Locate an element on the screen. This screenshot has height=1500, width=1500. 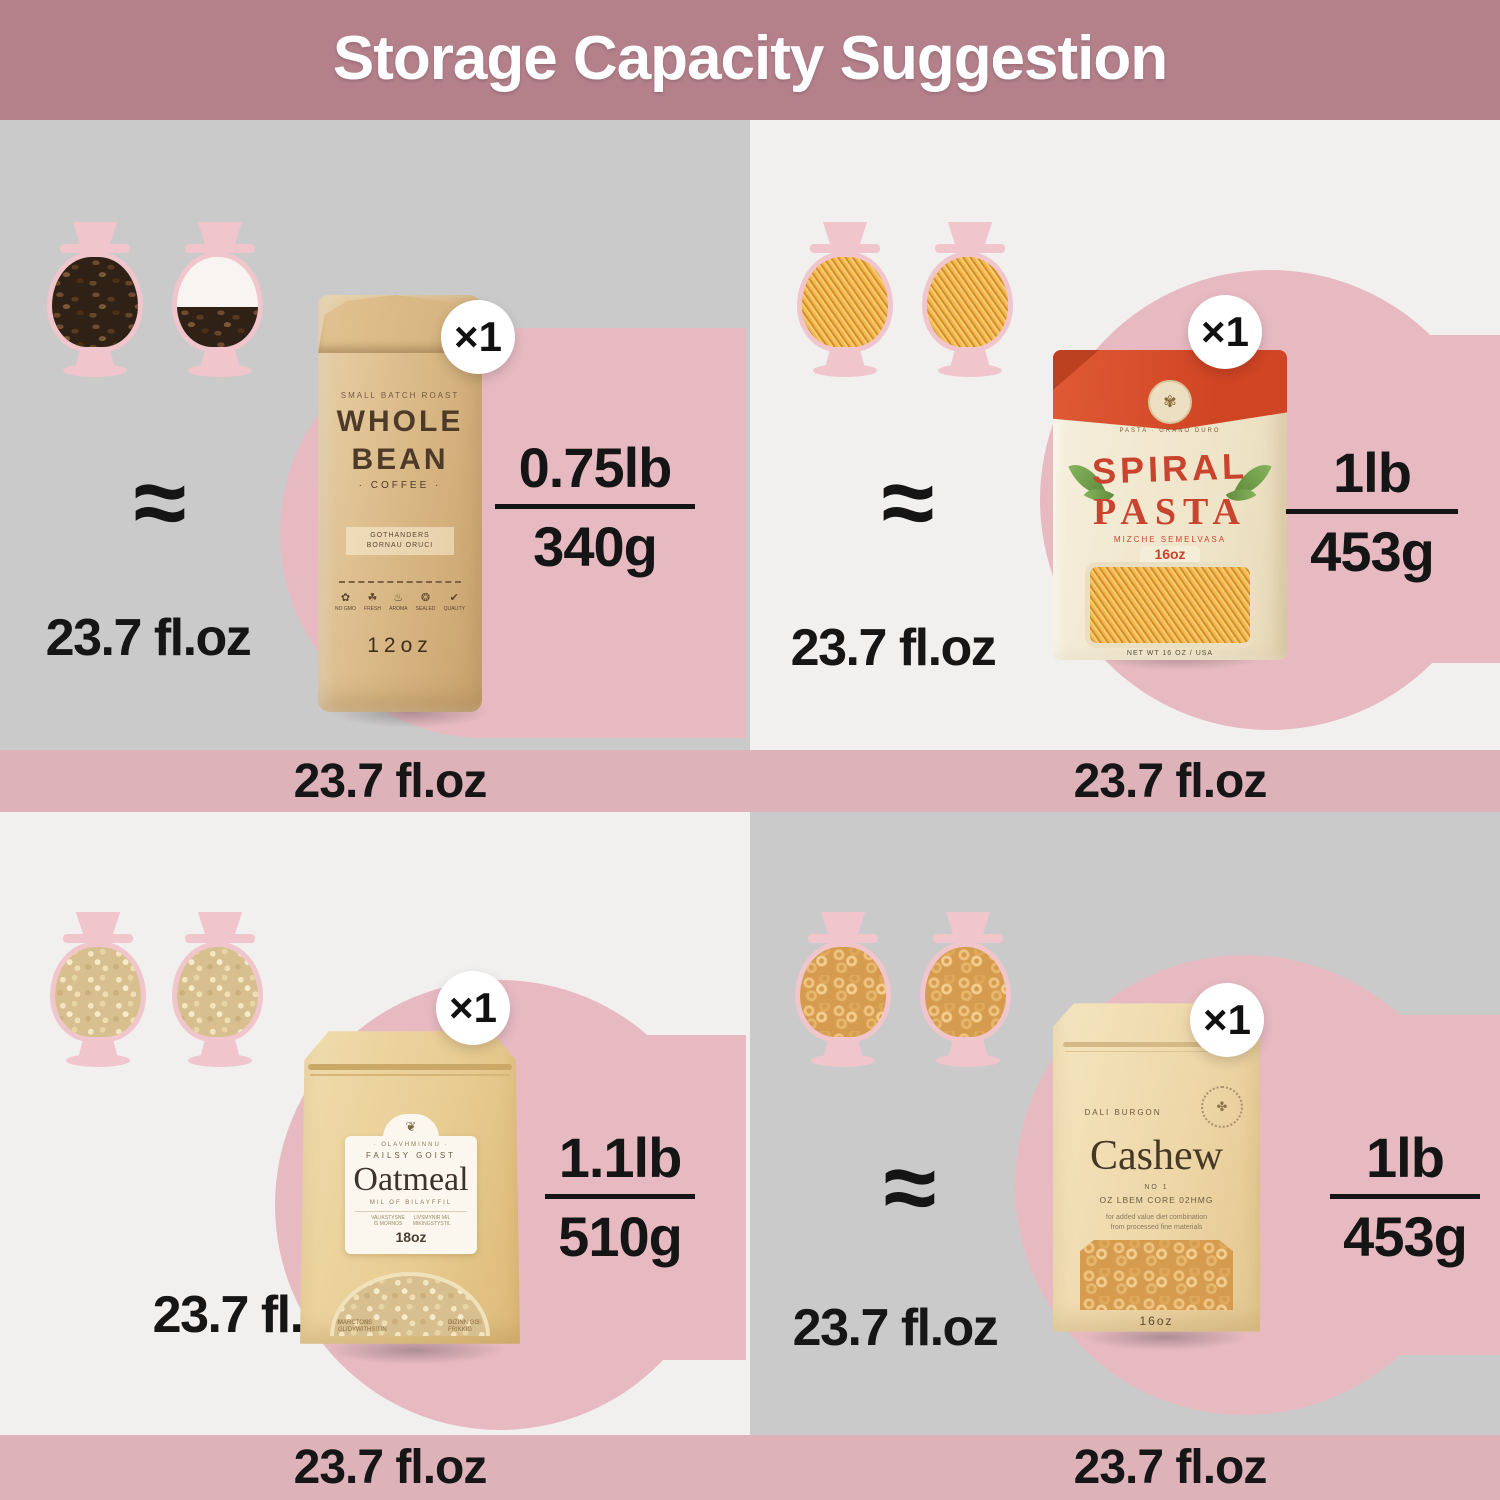
weight-g: 510g is located at coordinates (620, 1236).